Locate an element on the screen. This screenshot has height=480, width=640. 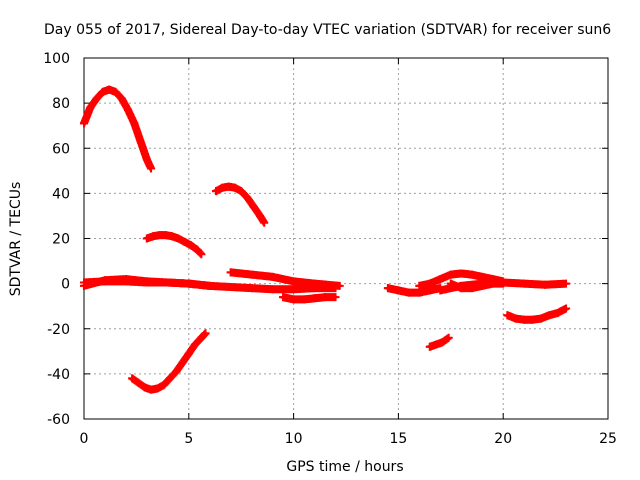
x-tick-label: 0 is located at coordinates (84, 439).